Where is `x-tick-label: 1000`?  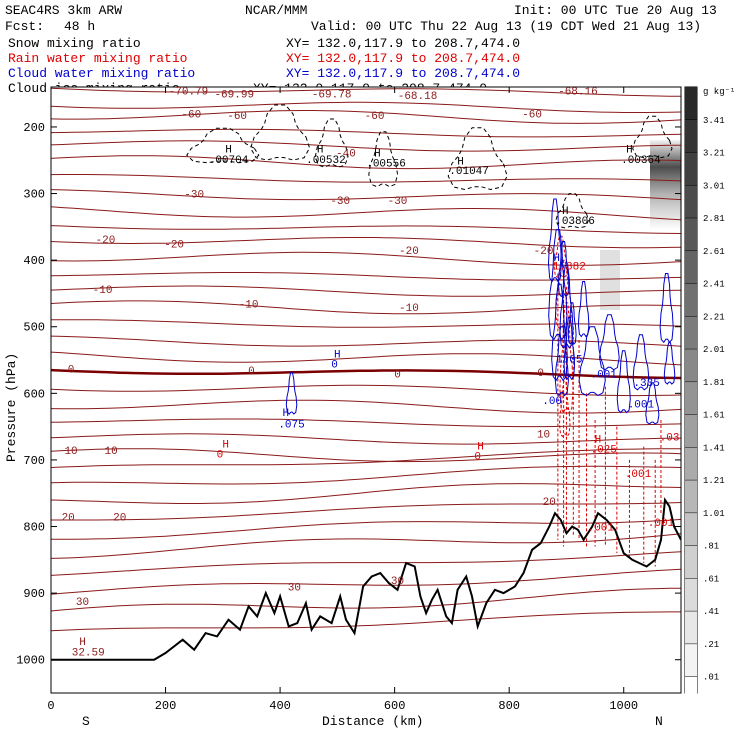
x-tick-label: 1000 is located at coordinates (623, 706).